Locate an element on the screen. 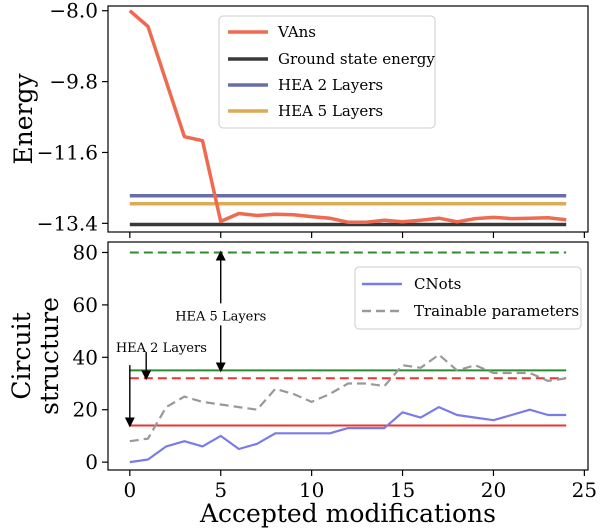  energy-legend-box is located at coordinates (327, 72).